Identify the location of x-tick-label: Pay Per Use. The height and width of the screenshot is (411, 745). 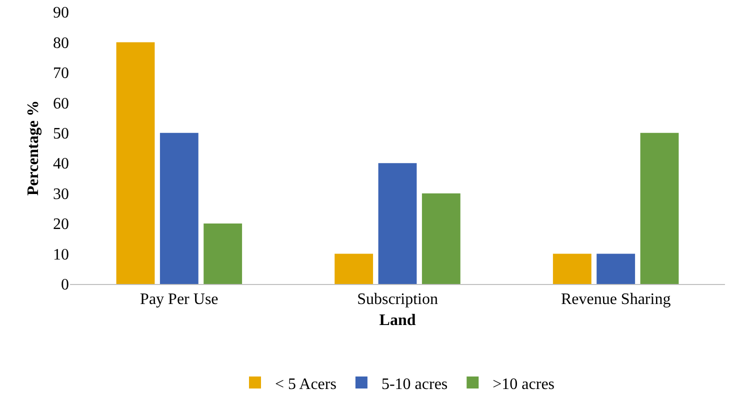
(179, 299).